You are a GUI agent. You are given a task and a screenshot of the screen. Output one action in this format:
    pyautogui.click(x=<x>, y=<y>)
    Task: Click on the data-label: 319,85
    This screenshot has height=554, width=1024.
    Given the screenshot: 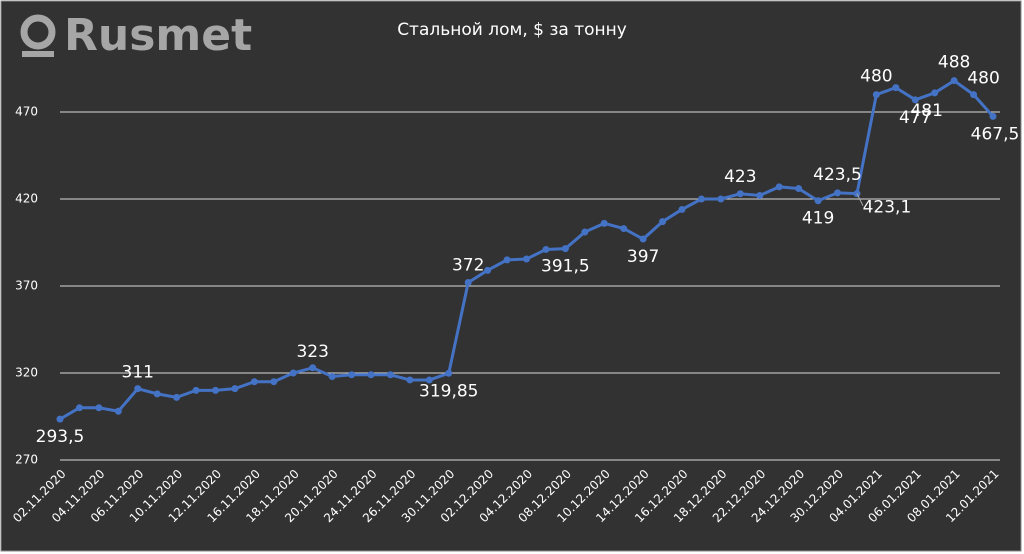 What is the action you would take?
    pyautogui.click(x=448, y=391)
    